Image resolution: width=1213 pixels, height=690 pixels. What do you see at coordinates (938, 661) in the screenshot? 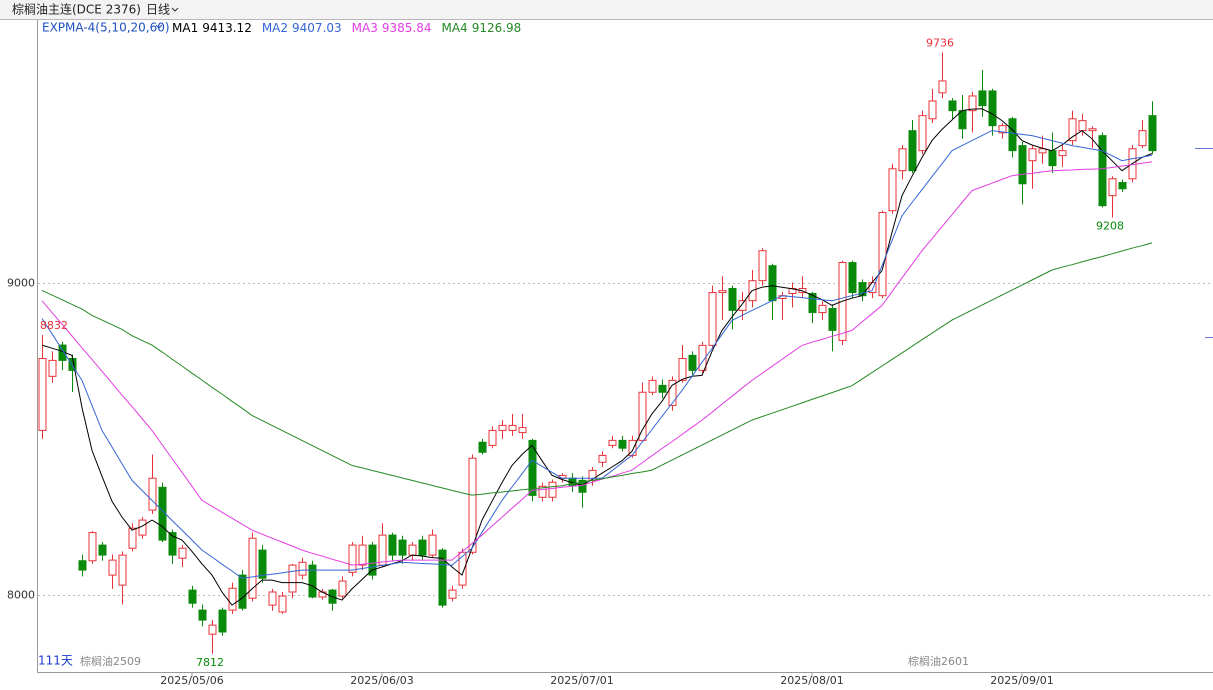
I see `contract-label: 棕榈油2601` at bounding box center [938, 661].